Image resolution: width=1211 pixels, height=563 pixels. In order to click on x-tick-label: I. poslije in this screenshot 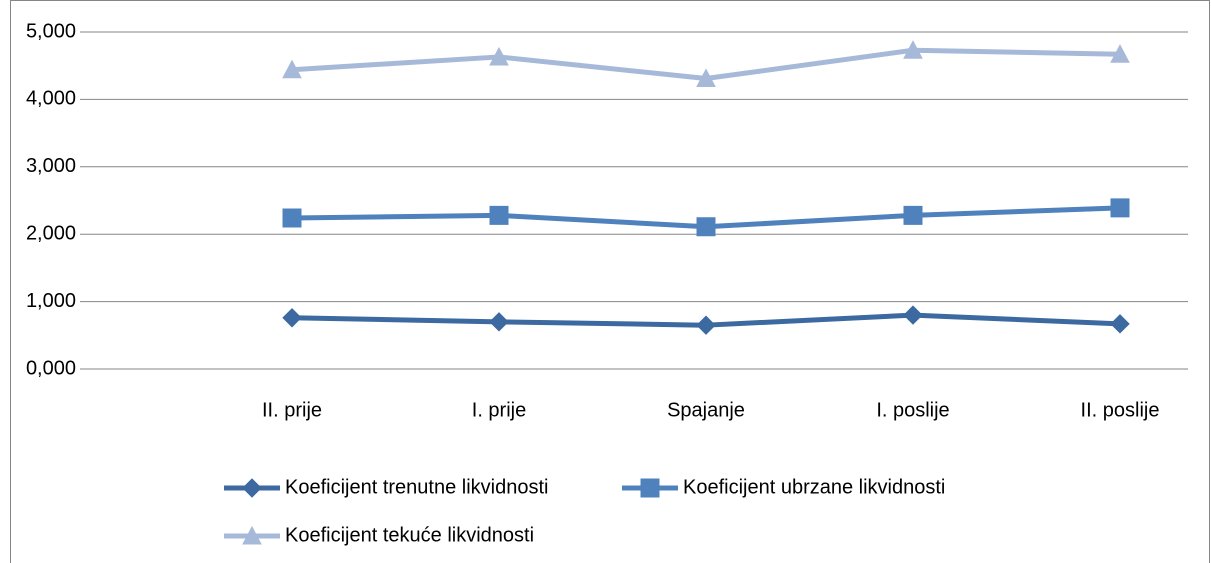, I will do `click(912, 410)`.